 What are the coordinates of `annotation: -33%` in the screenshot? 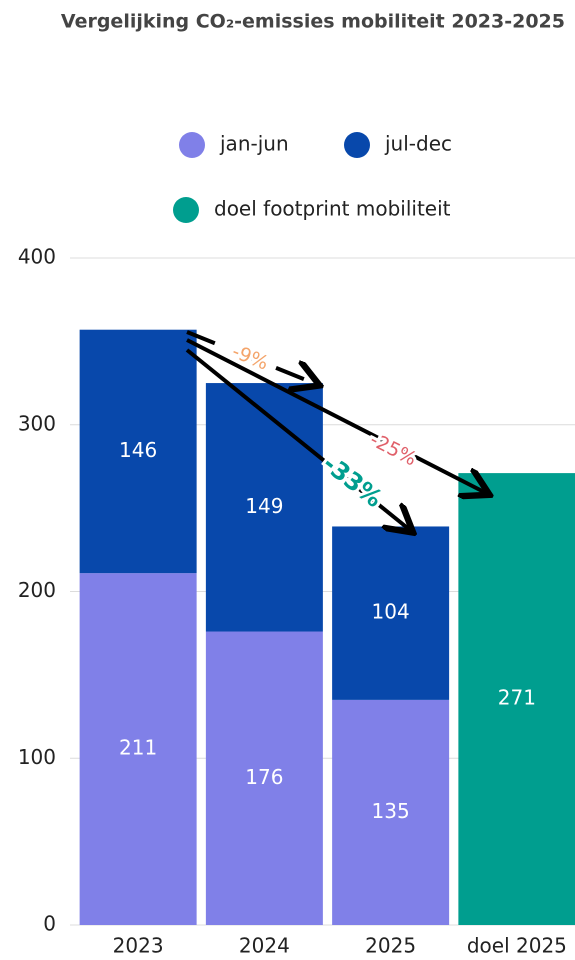 It's located at (352, 481).